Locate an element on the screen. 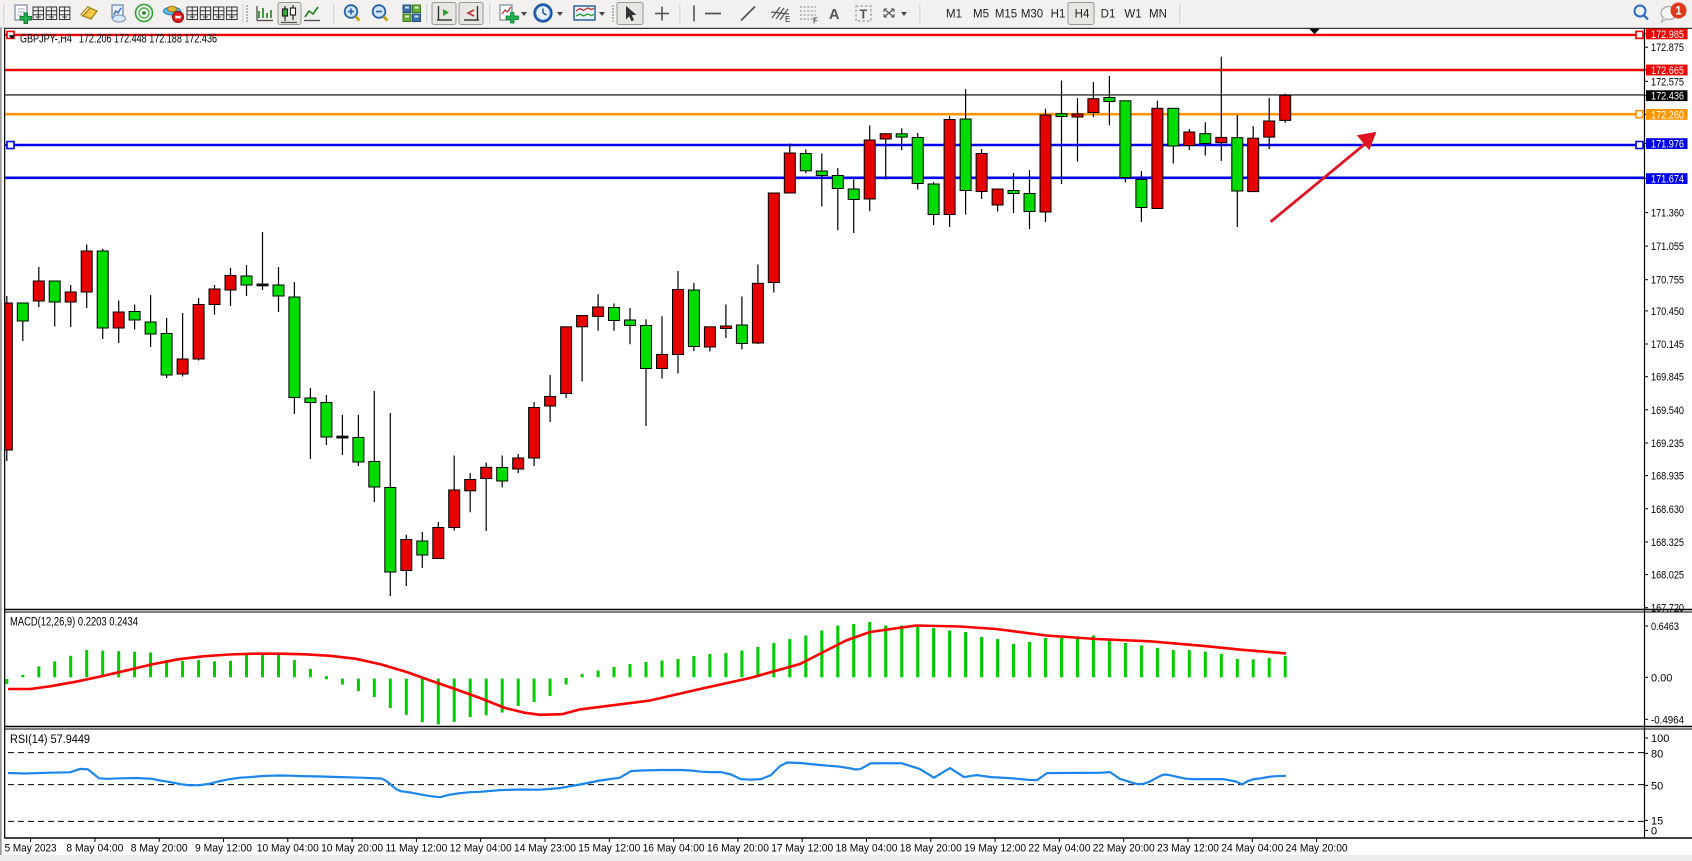 The height and width of the screenshot is (861, 1692). svg-text: 18 May 20:00 is located at coordinates (931, 849).